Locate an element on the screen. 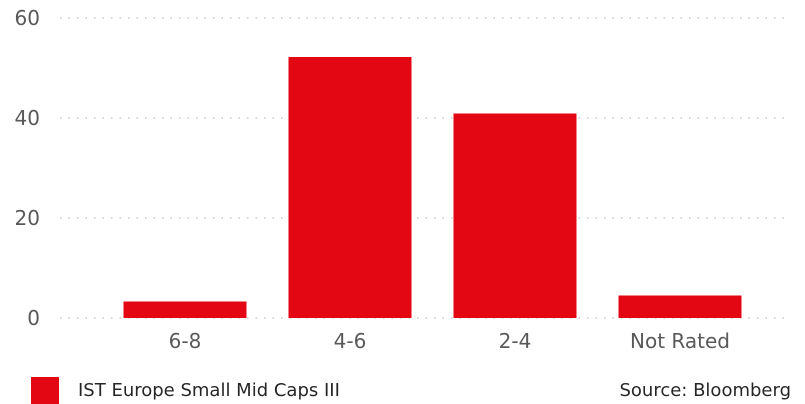 The height and width of the screenshot is (404, 805). y-tick-label: 0 is located at coordinates (33, 318).